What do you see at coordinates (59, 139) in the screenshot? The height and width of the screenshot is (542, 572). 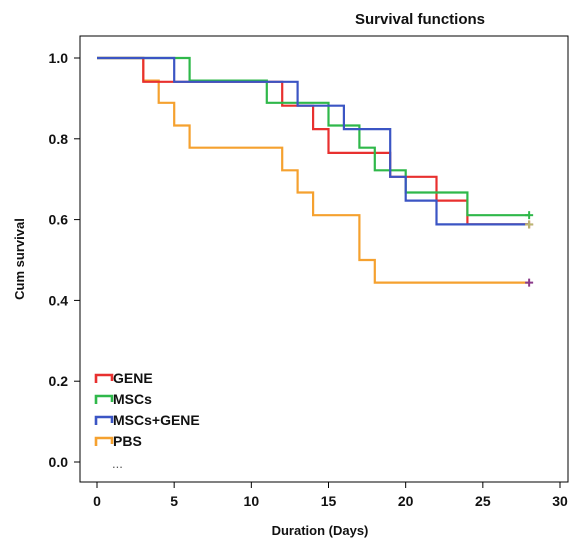 I see `y-tick-label: 0.8` at bounding box center [59, 139].